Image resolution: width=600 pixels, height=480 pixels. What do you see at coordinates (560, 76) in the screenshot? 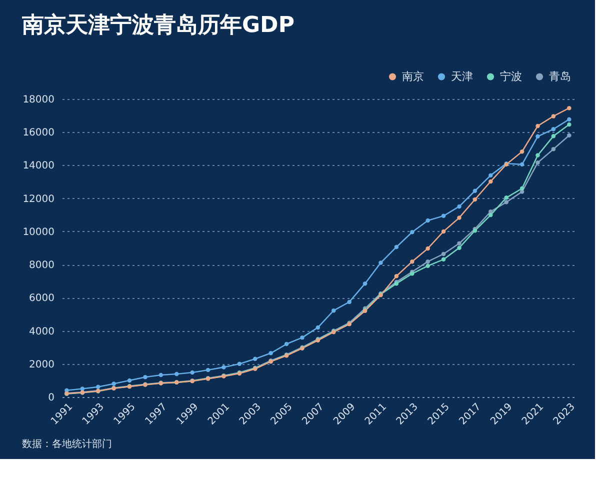
I see `legend-label: 青岛` at bounding box center [560, 76].